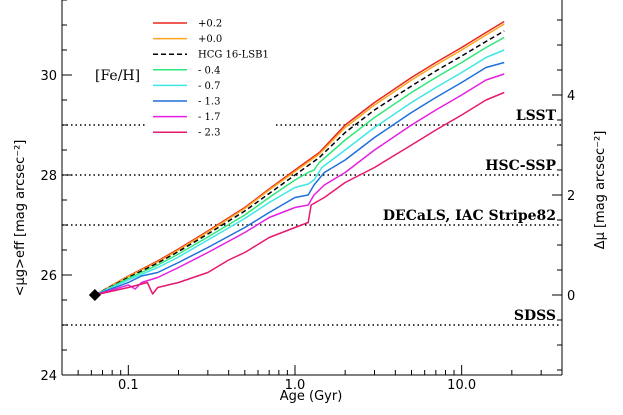 This screenshot has width=623, height=415. Describe the element at coordinates (600, 190) in the screenshot. I see `right-axis-label: Δμ [mag arcsec⁻²]` at that location.